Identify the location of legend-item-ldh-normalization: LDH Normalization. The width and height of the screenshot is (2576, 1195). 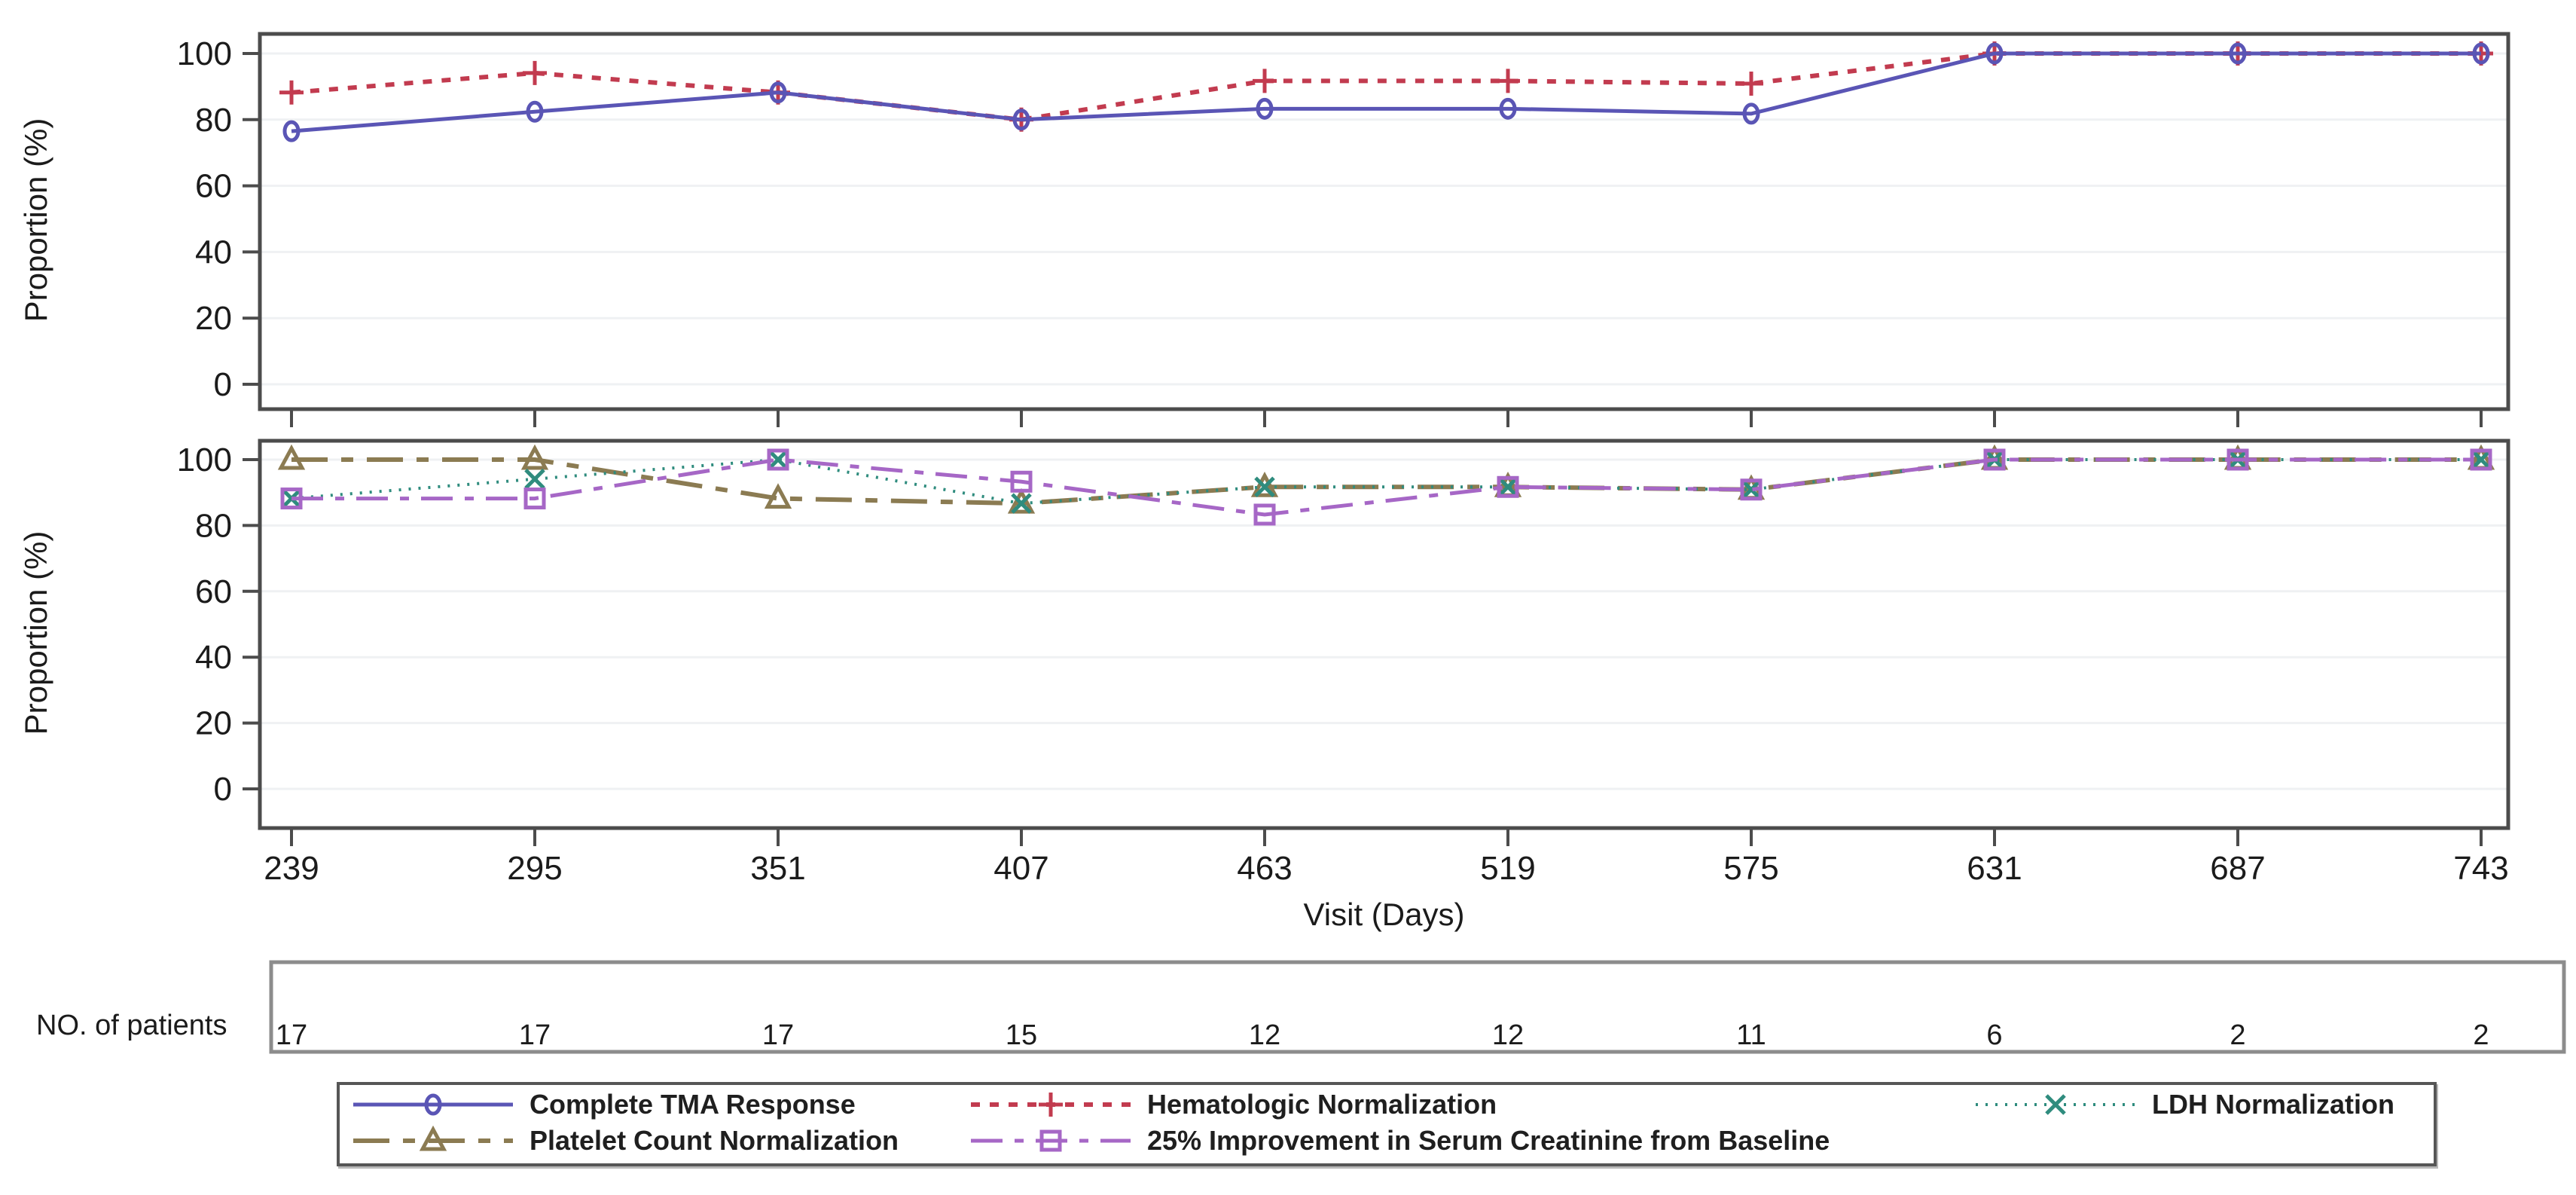
(2183, 1104).